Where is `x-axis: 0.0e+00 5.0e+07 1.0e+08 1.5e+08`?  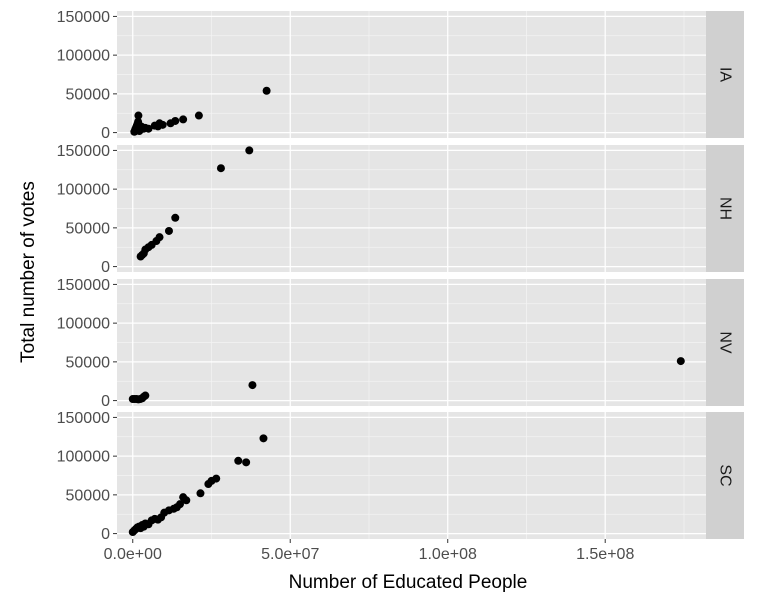 x-axis: 0.0e+00 5.0e+07 1.0e+08 1.5e+08 is located at coordinates (369, 551).